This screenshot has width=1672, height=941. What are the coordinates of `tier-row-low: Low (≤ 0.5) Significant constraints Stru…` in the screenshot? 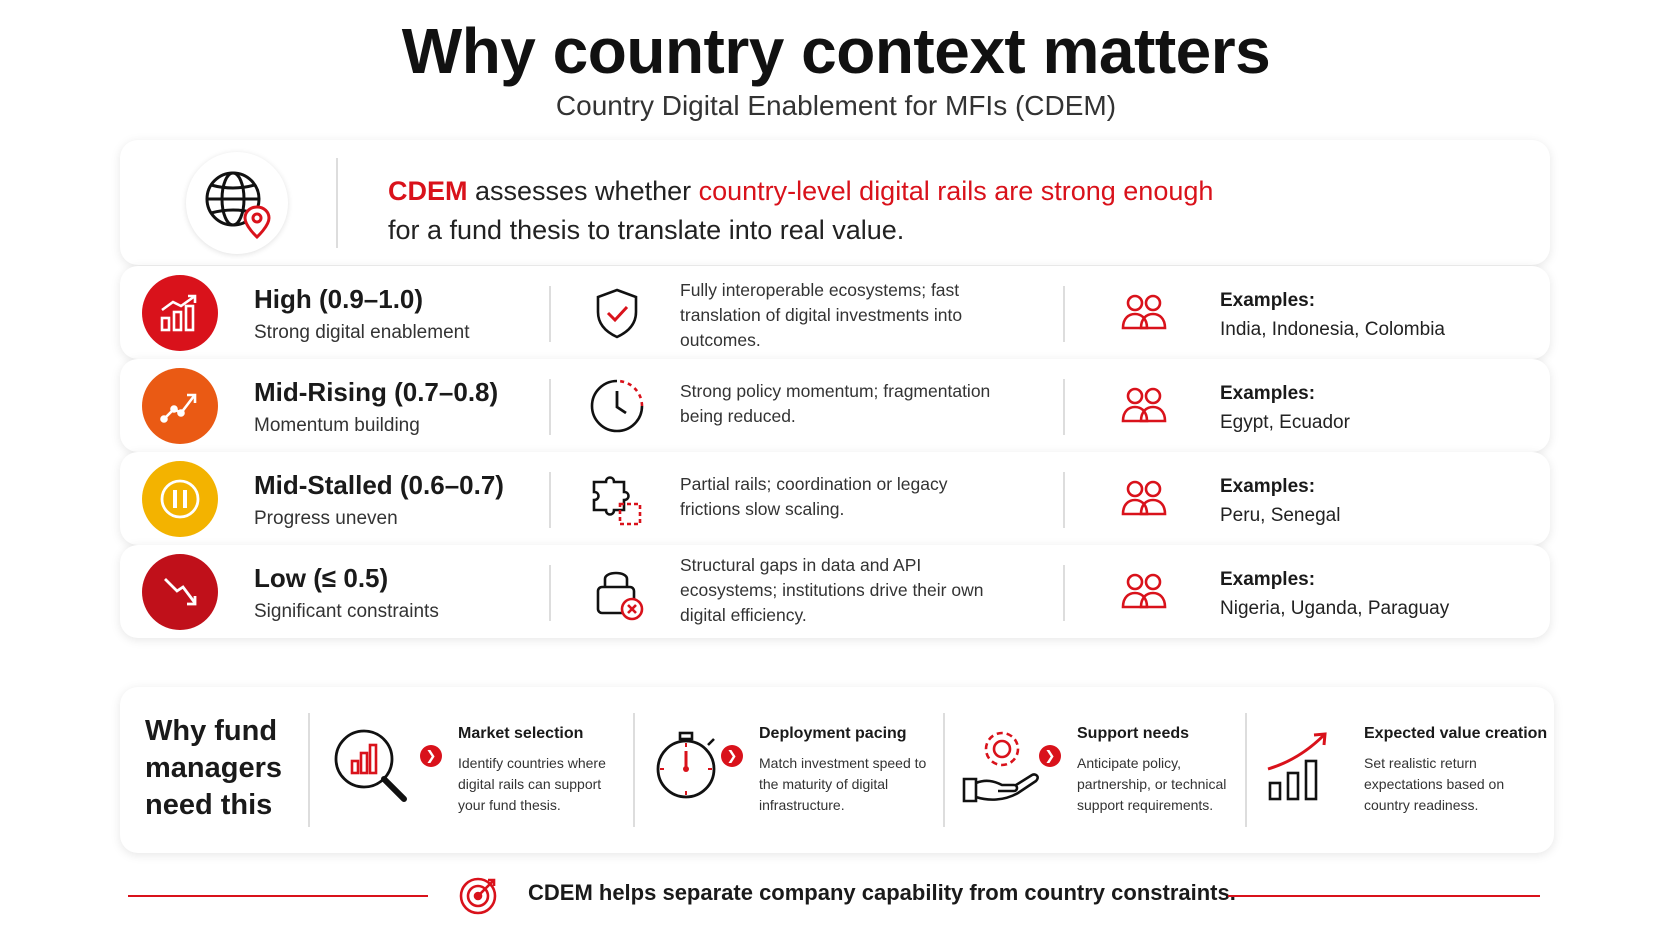 It's located at (835, 591).